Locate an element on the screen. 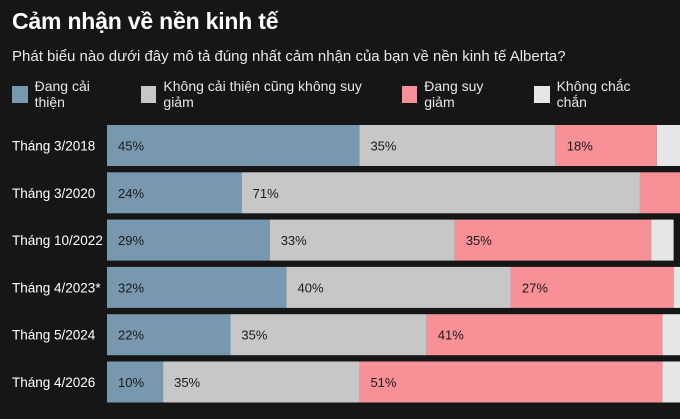 The width and height of the screenshot is (680, 419). data-label-improving: 24% is located at coordinates (131, 193).